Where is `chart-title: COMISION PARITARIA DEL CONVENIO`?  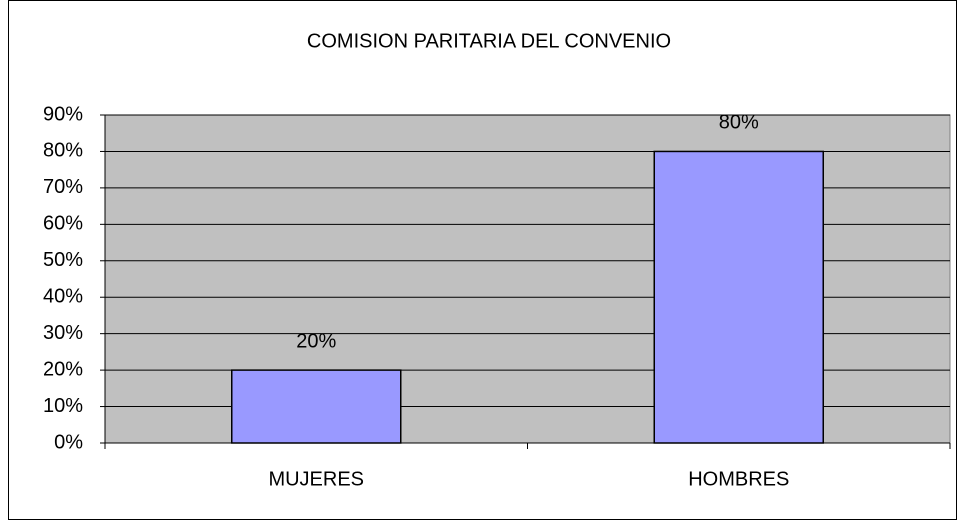
chart-title: COMISION PARITARIA DEL CONVENIO is located at coordinates (489, 41).